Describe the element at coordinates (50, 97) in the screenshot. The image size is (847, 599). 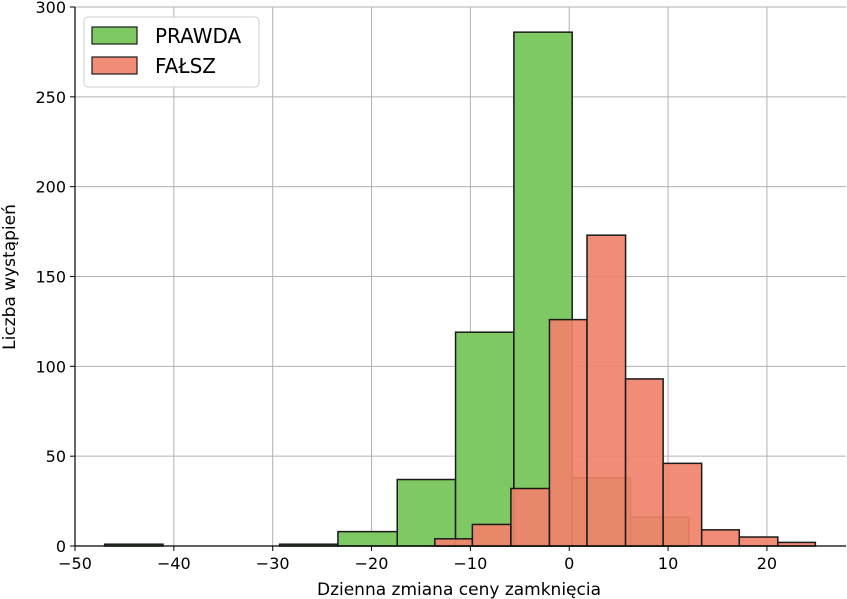
I see `y-tick-label: 250` at that location.